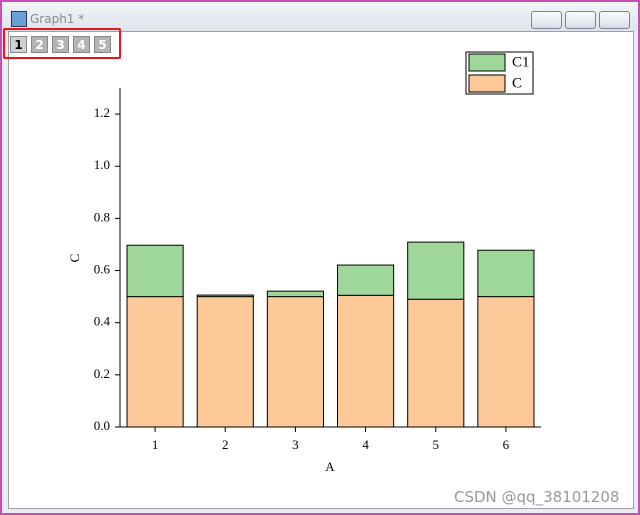 Image resolution: width=640 pixels, height=515 pixels. What do you see at coordinates (155, 444) in the screenshot?
I see `x-tick-label: 1` at bounding box center [155, 444].